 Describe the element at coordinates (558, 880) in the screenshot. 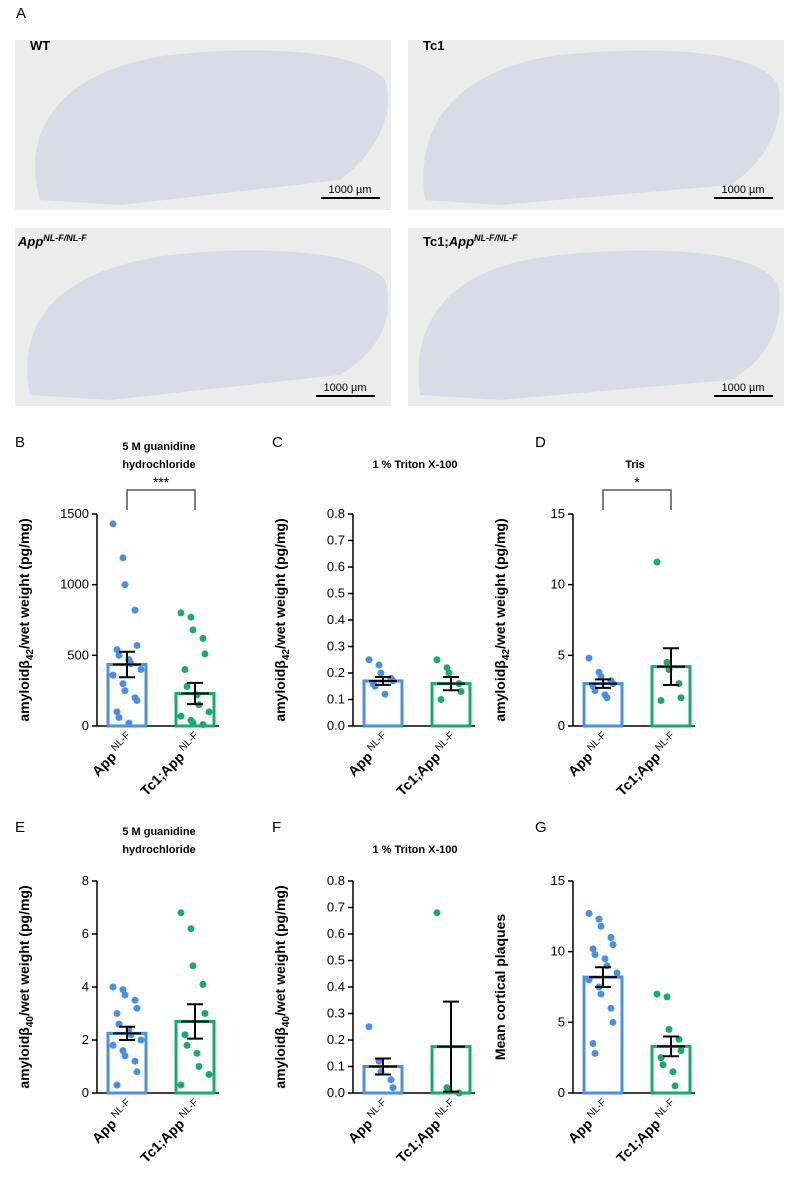

I see `y-tick-label: 15` at that location.